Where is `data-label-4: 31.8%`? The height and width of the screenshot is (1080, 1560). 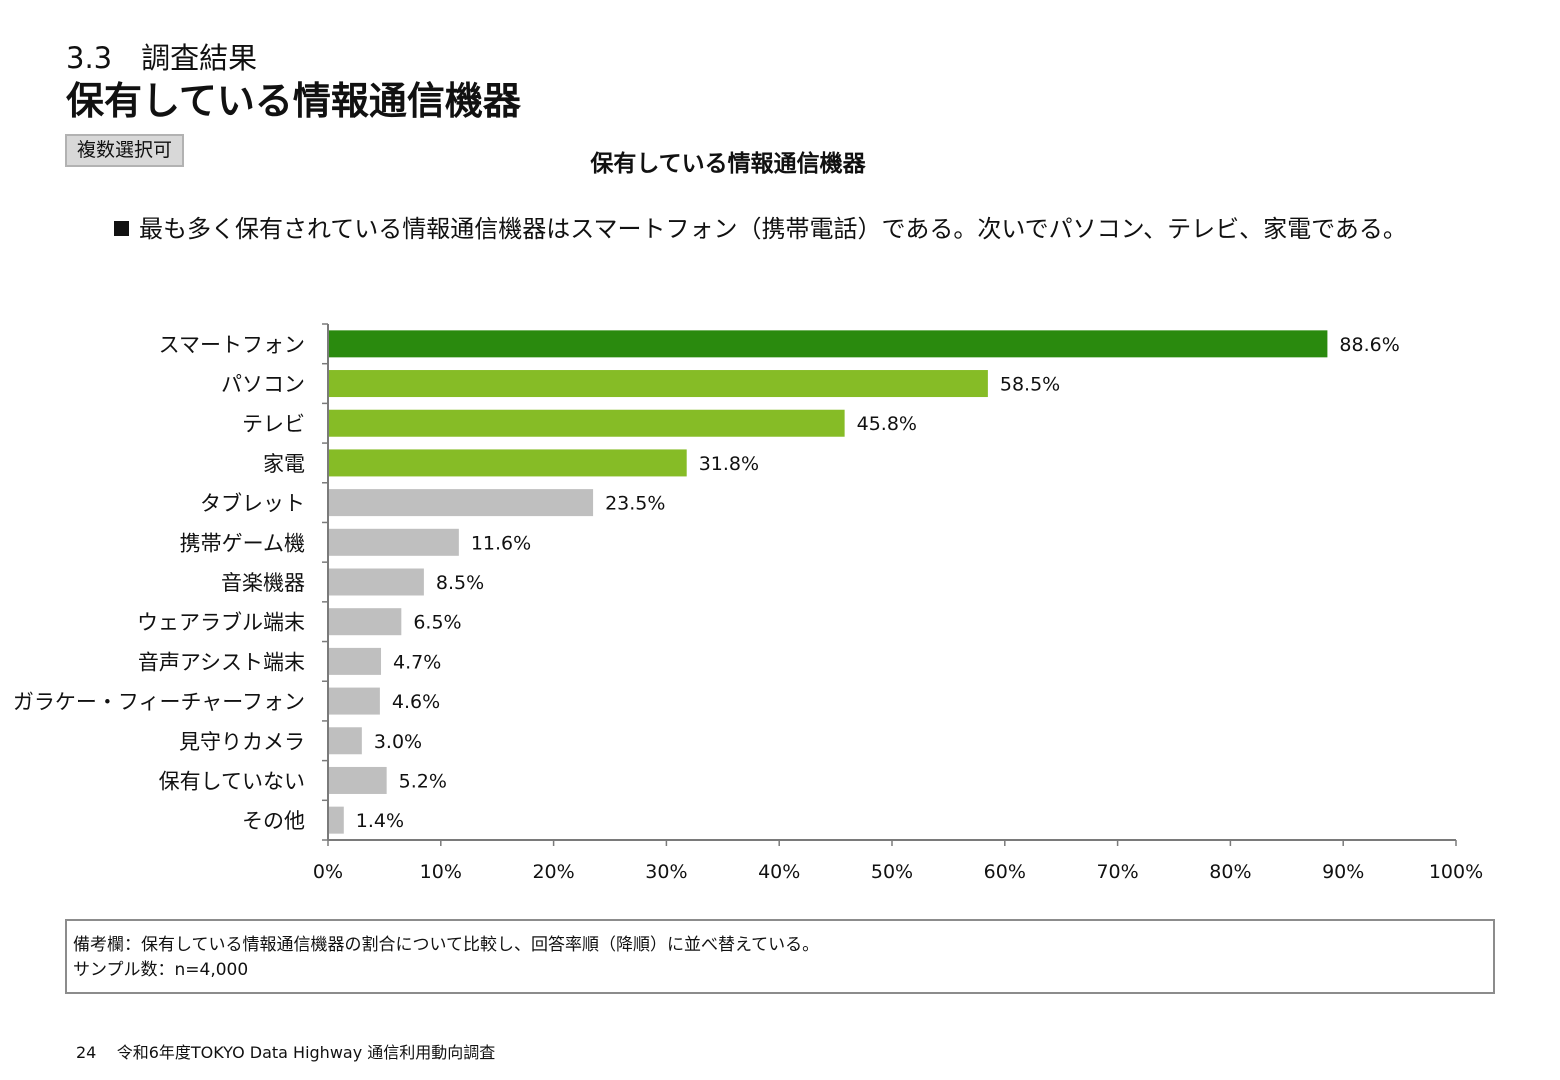 data-label-4: 31.8% is located at coordinates (729, 464).